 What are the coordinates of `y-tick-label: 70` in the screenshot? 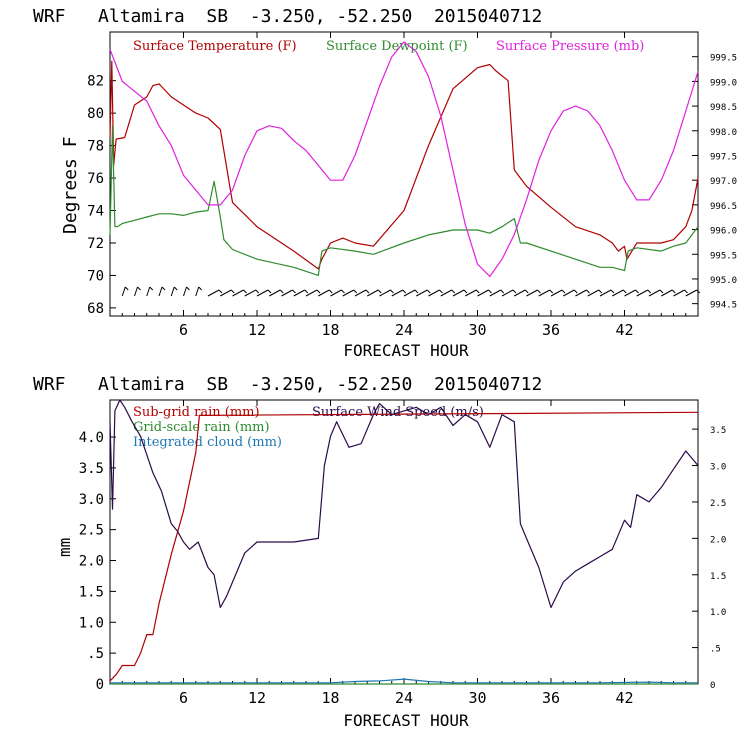 It's located at (95, 276).